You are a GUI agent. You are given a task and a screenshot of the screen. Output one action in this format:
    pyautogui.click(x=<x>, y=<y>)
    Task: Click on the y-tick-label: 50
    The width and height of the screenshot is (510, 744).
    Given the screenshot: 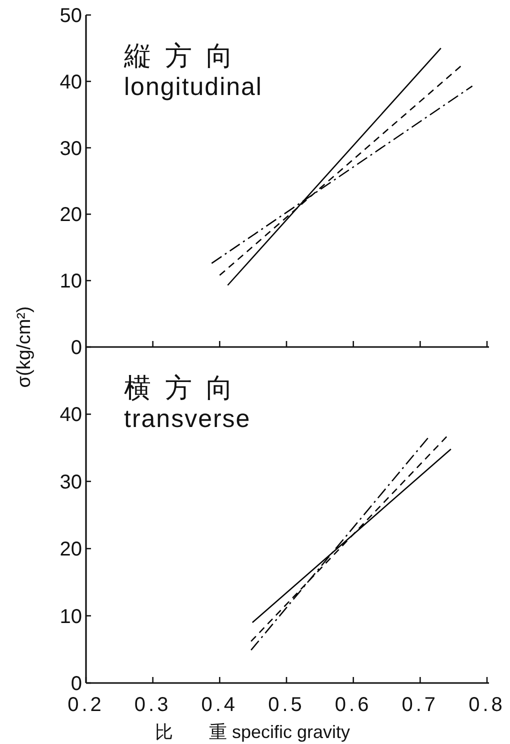 What is the action you would take?
    pyautogui.click(x=71, y=16)
    